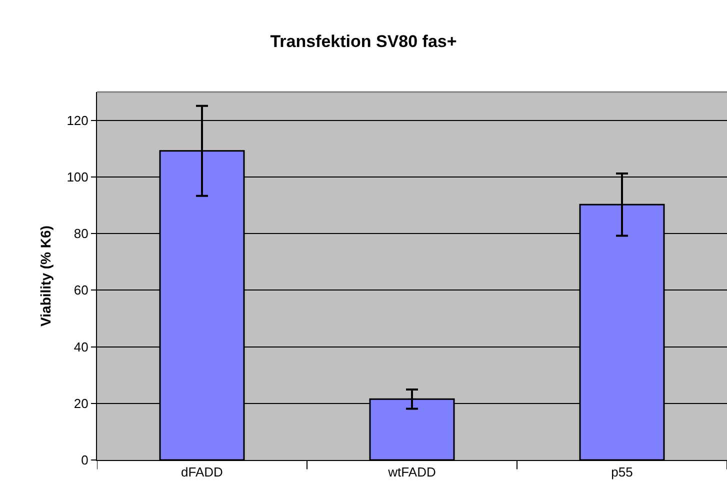 This screenshot has height=502, width=727. Describe the element at coordinates (81, 290) in the screenshot. I see `y-tick-label: 60` at that location.